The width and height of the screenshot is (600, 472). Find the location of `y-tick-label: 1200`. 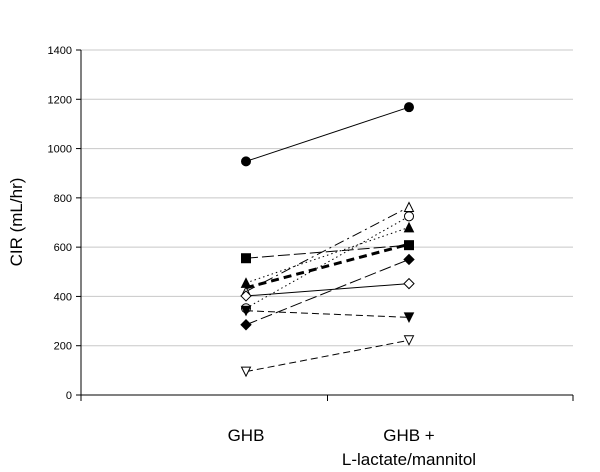

y-tick-label: 1200 is located at coordinates (60, 100).